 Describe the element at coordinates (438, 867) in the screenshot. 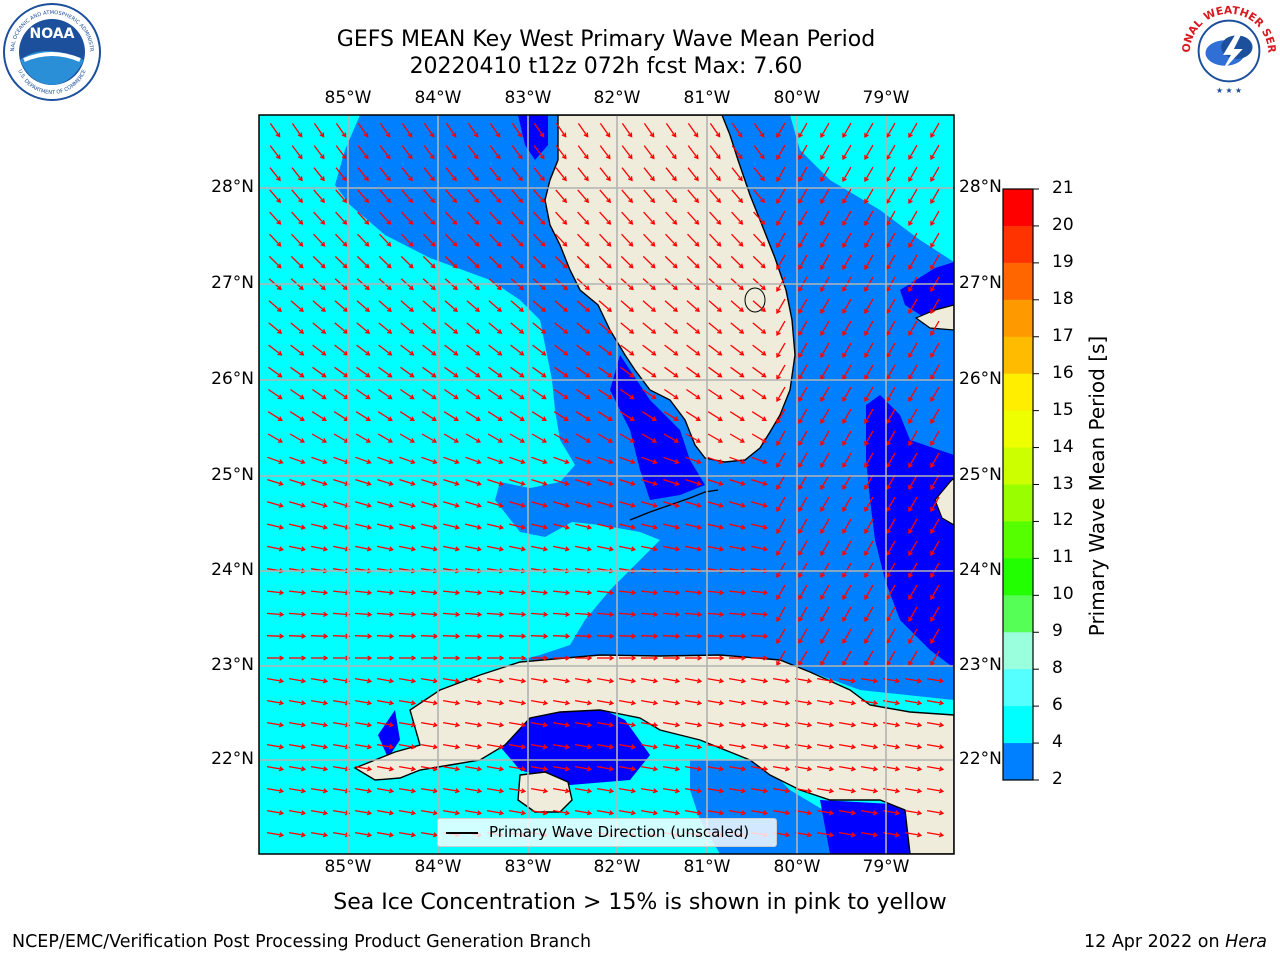

I see `lon-label-84w: 84°W` at that location.